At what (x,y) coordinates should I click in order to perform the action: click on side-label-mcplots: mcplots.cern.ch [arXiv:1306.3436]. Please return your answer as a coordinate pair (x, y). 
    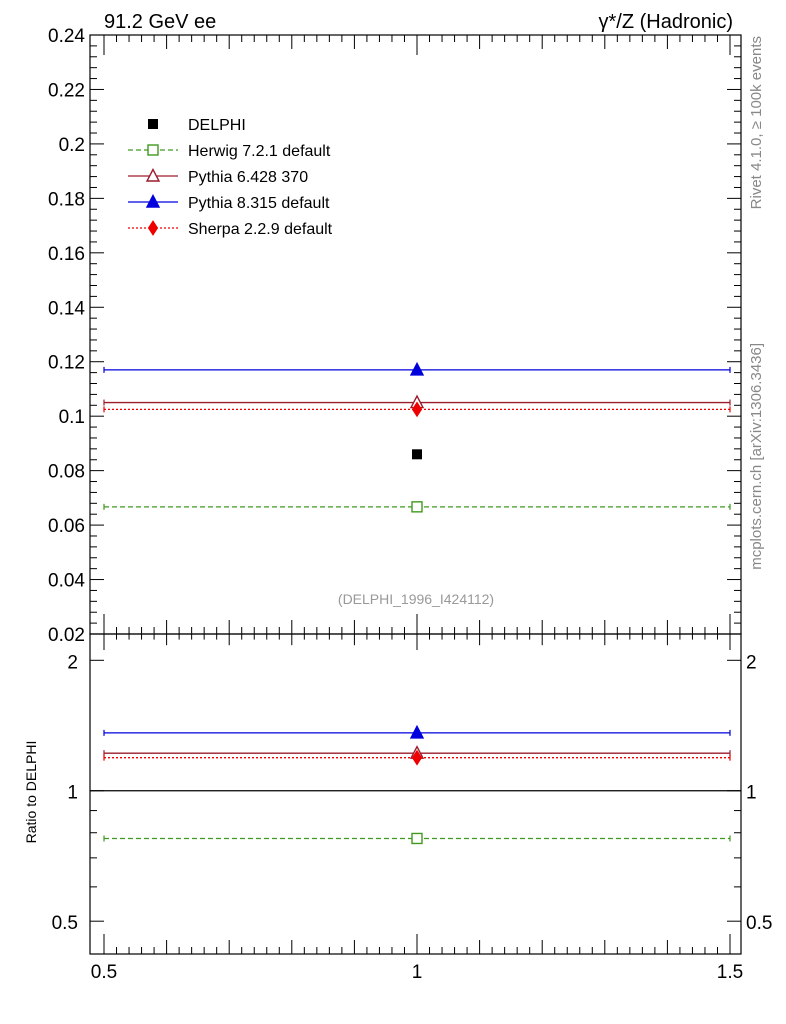
    Looking at the image, I should click on (756, 456).